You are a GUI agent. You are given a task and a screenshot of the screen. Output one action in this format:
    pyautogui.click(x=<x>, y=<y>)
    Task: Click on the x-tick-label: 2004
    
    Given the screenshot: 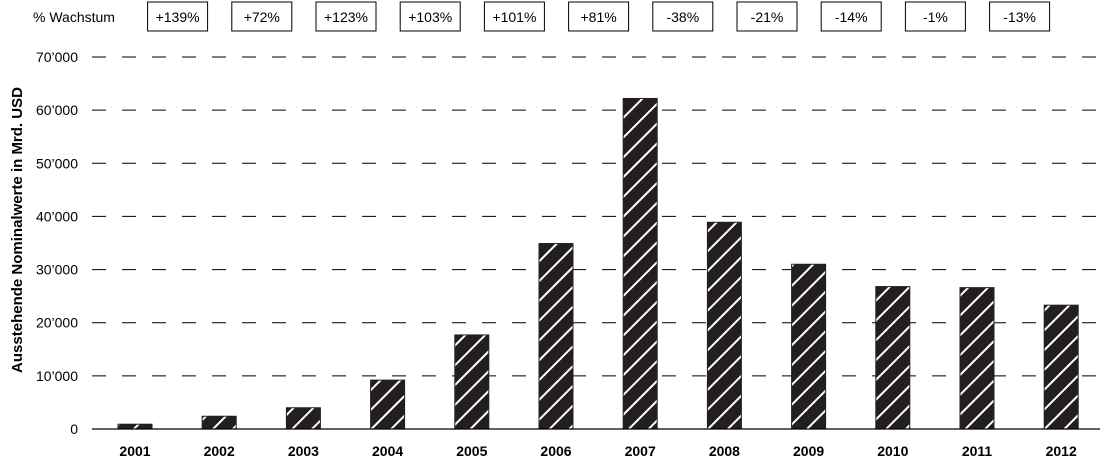 What is the action you would take?
    pyautogui.click(x=387, y=451)
    